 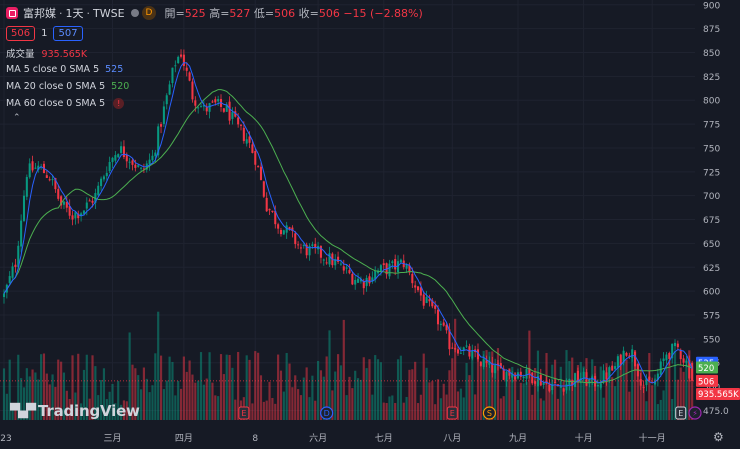 I want to click on ma20-price-tag: 520, so click(x=706, y=369).